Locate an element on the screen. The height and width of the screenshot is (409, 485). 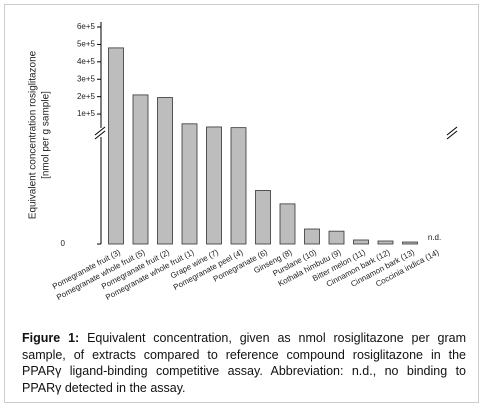
y-tick-label: 0 is located at coordinates (63, 243).